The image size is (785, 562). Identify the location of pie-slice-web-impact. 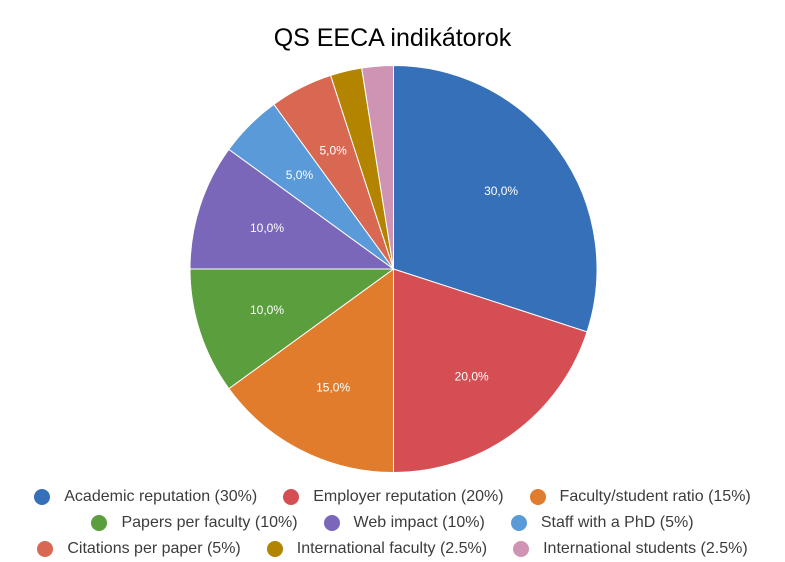
(292, 209).